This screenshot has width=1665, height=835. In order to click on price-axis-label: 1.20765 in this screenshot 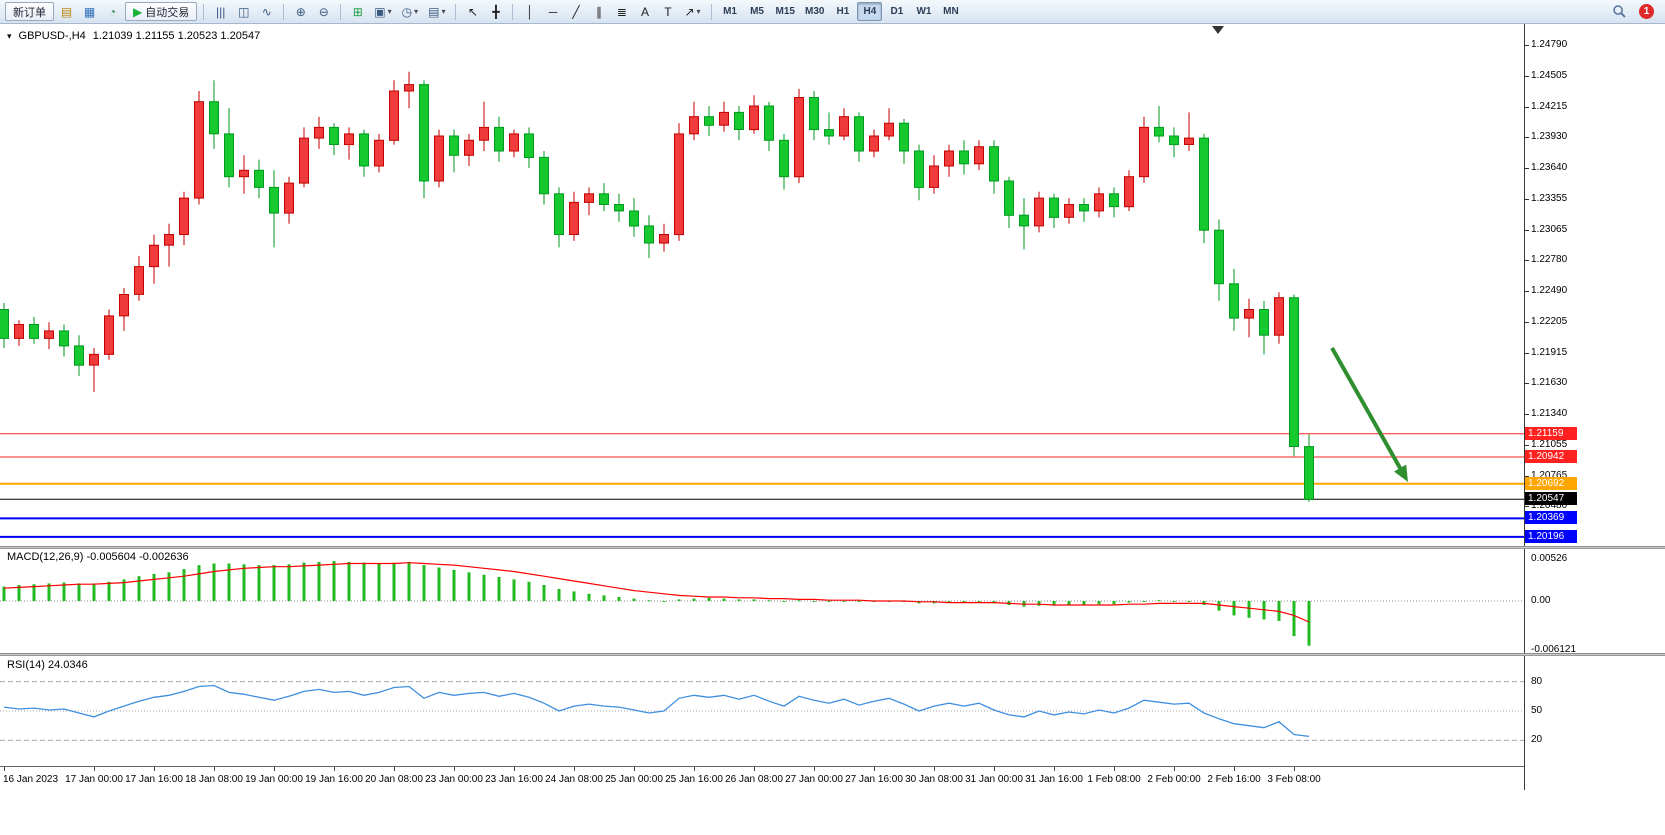, I will do `click(1549, 475)`.